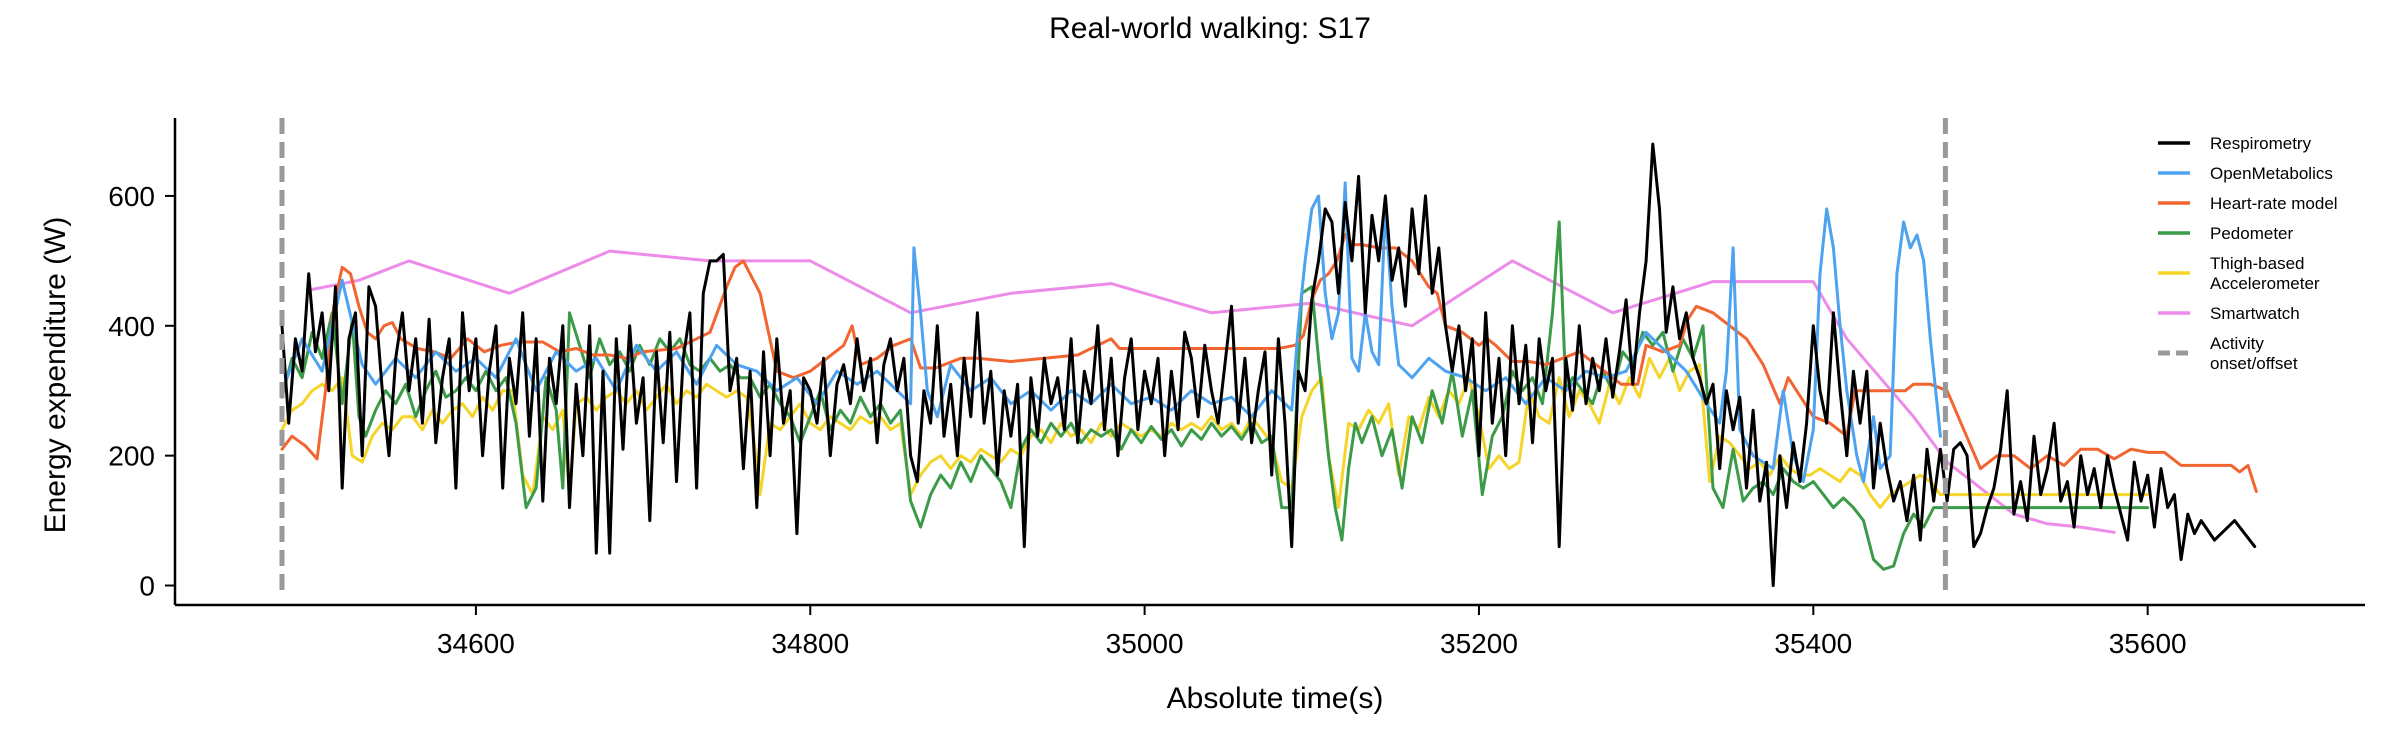 This screenshot has height=750, width=2400. What do you see at coordinates (2261, 143) in the screenshot?
I see `legend-label: Respirometry` at bounding box center [2261, 143].